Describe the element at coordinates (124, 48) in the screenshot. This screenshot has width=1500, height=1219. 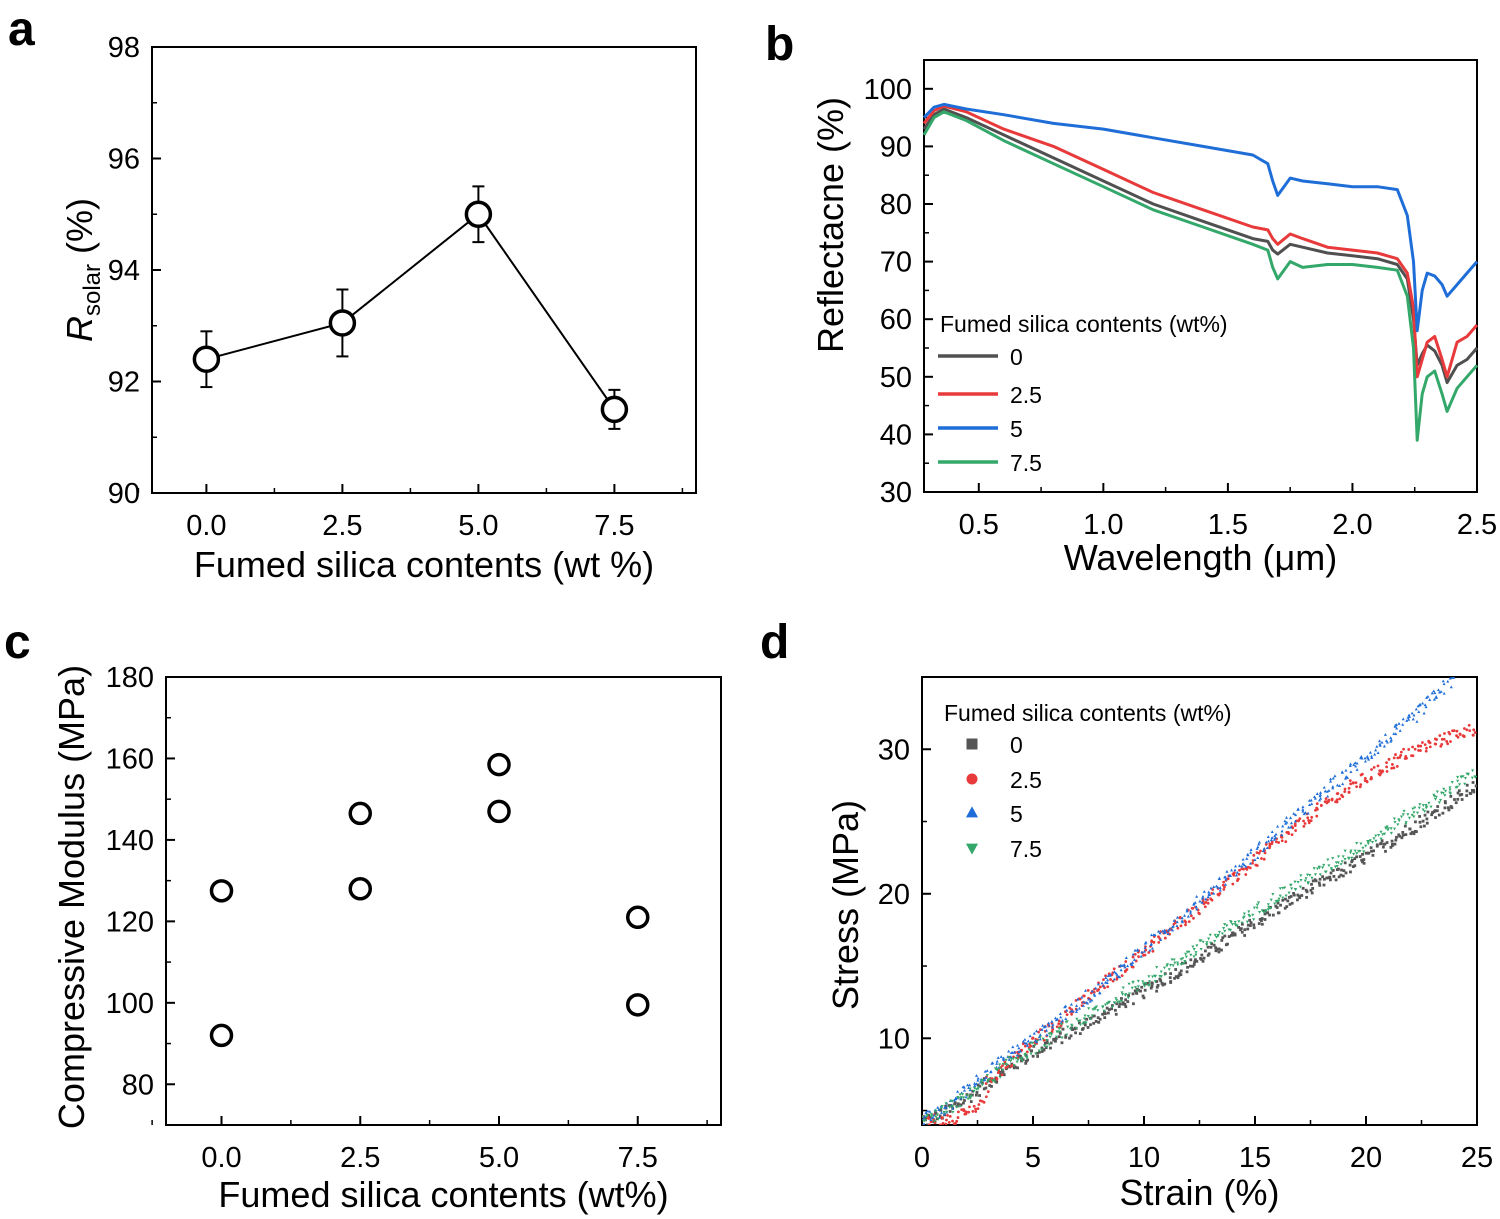
I see `y-tick-label: 98` at that location.